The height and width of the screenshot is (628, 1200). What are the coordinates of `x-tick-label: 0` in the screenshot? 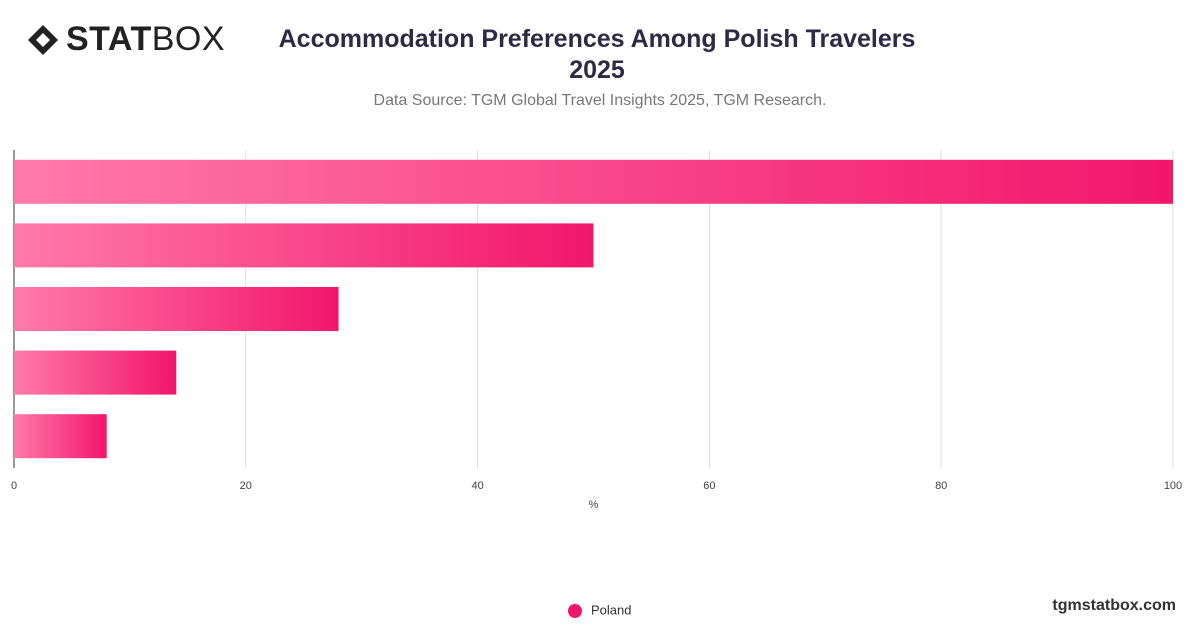 It's located at (14, 486).